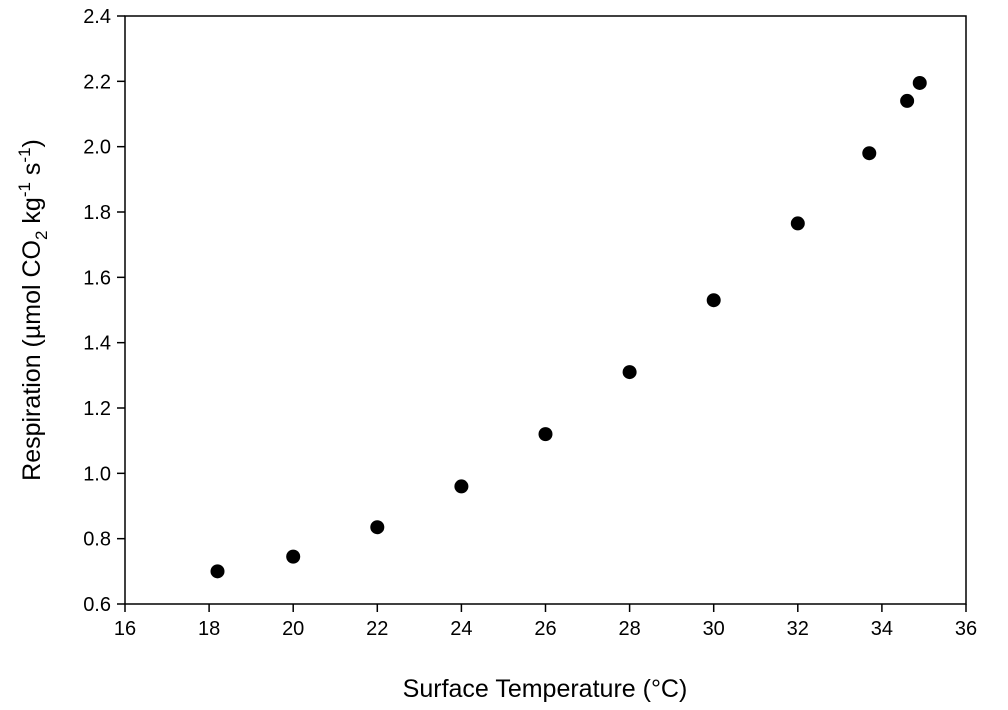 Image resolution: width=1008 pixels, height=710 pixels. I want to click on y-tick-label: 1.8, so click(97, 213).